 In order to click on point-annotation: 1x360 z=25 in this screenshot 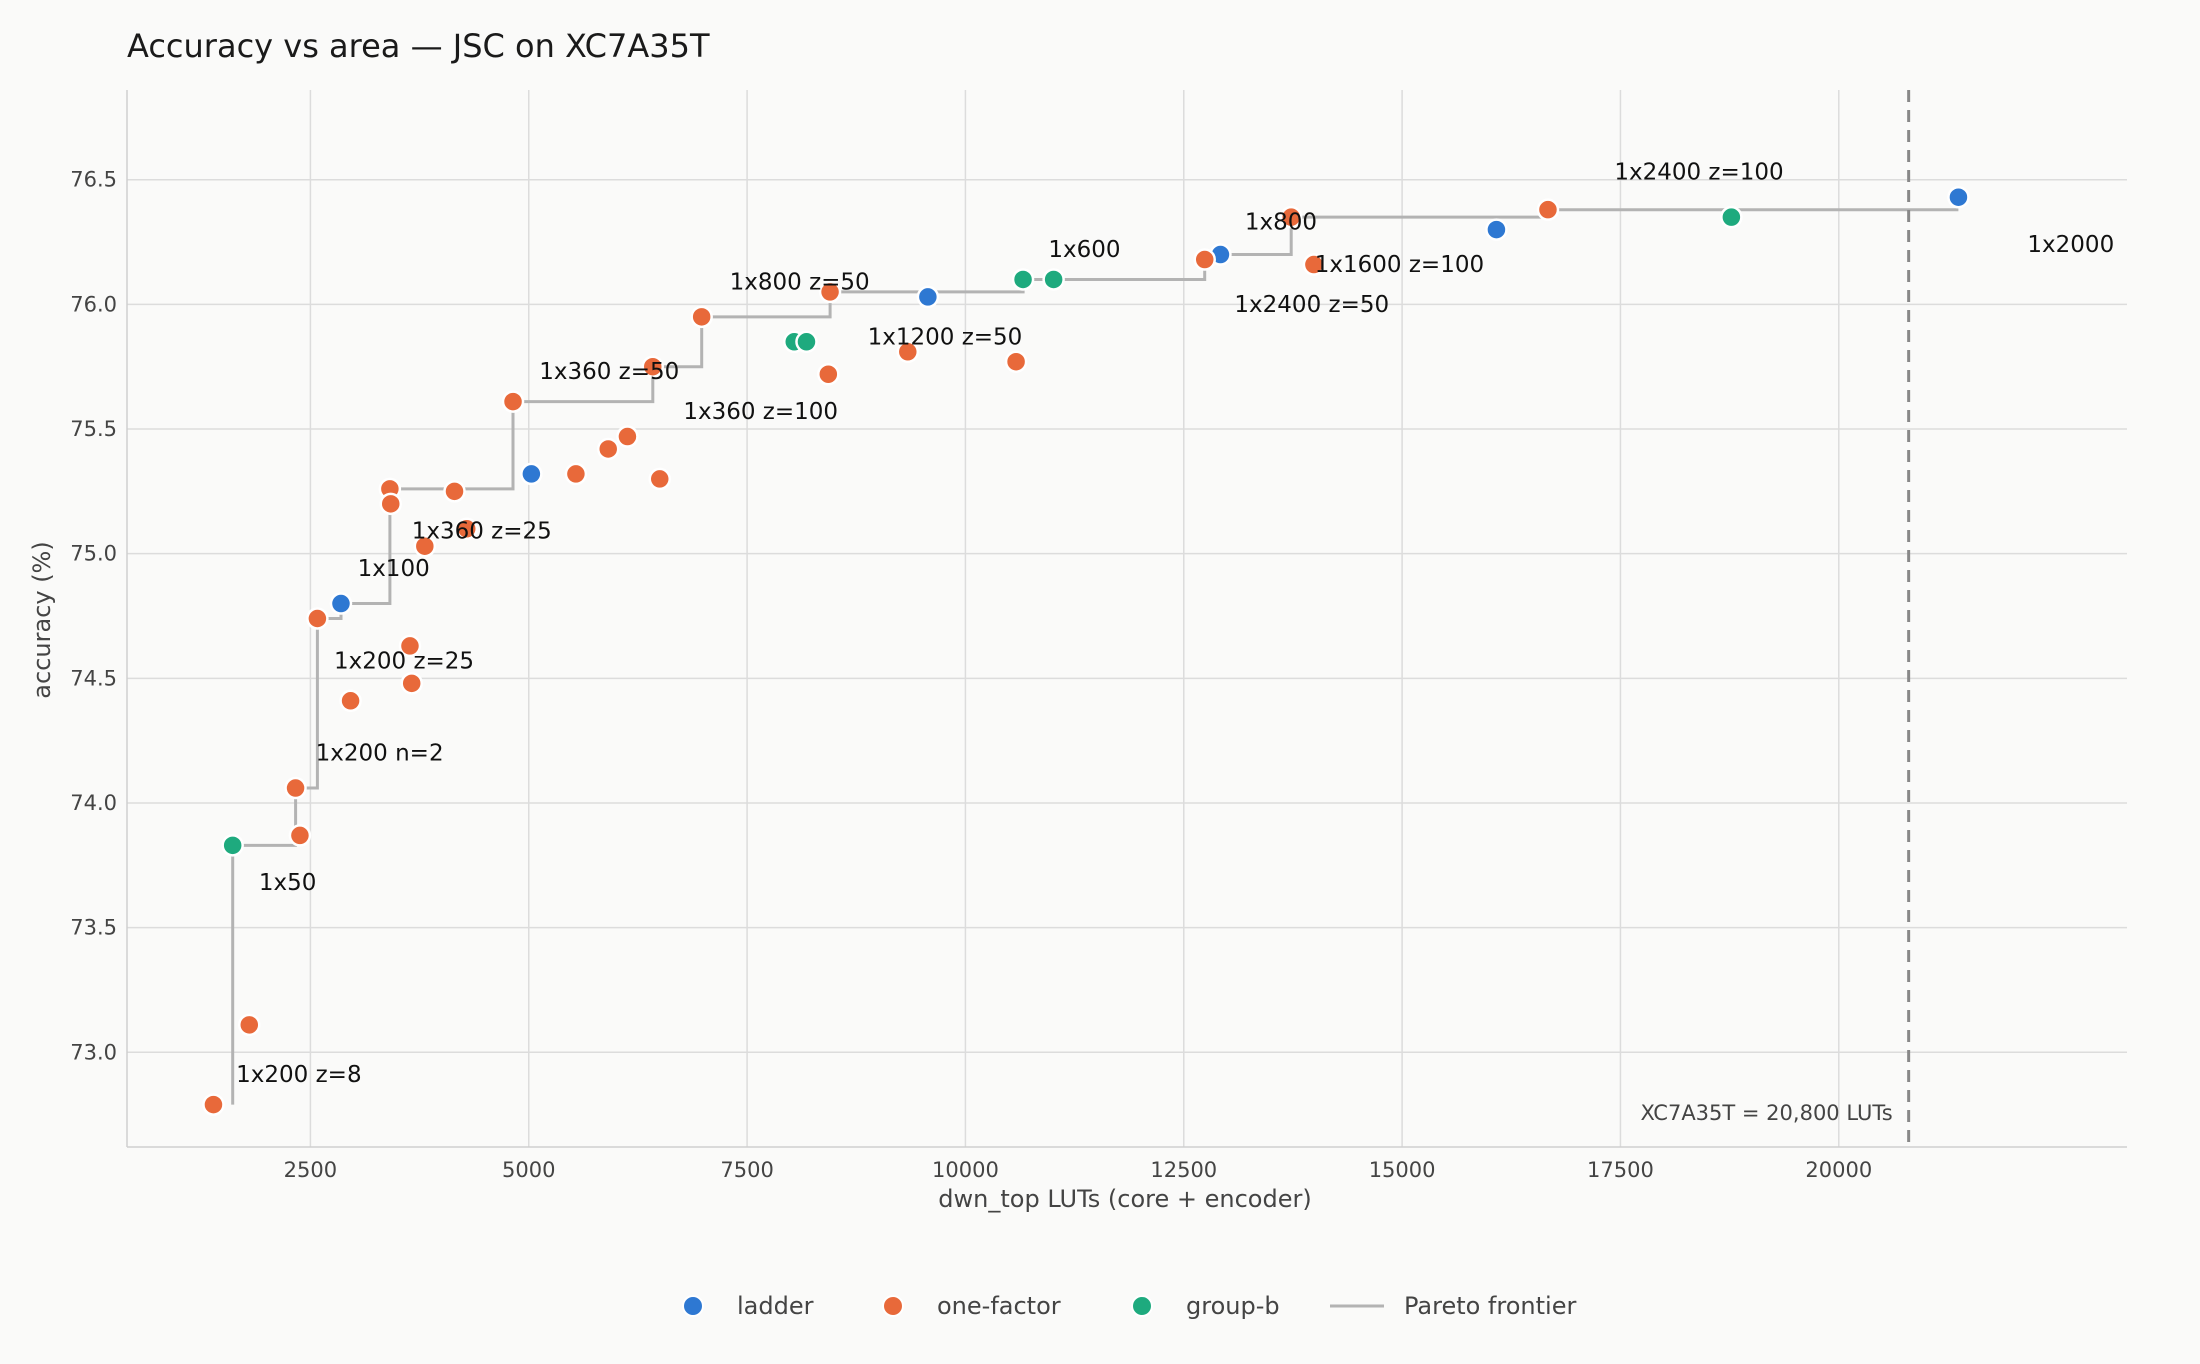, I will do `click(482, 532)`.